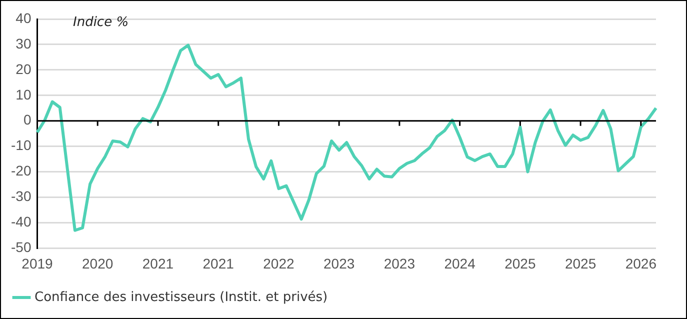  Describe the element at coordinates (21, 247) in the screenshot. I see `y-tick-label: -50` at that location.